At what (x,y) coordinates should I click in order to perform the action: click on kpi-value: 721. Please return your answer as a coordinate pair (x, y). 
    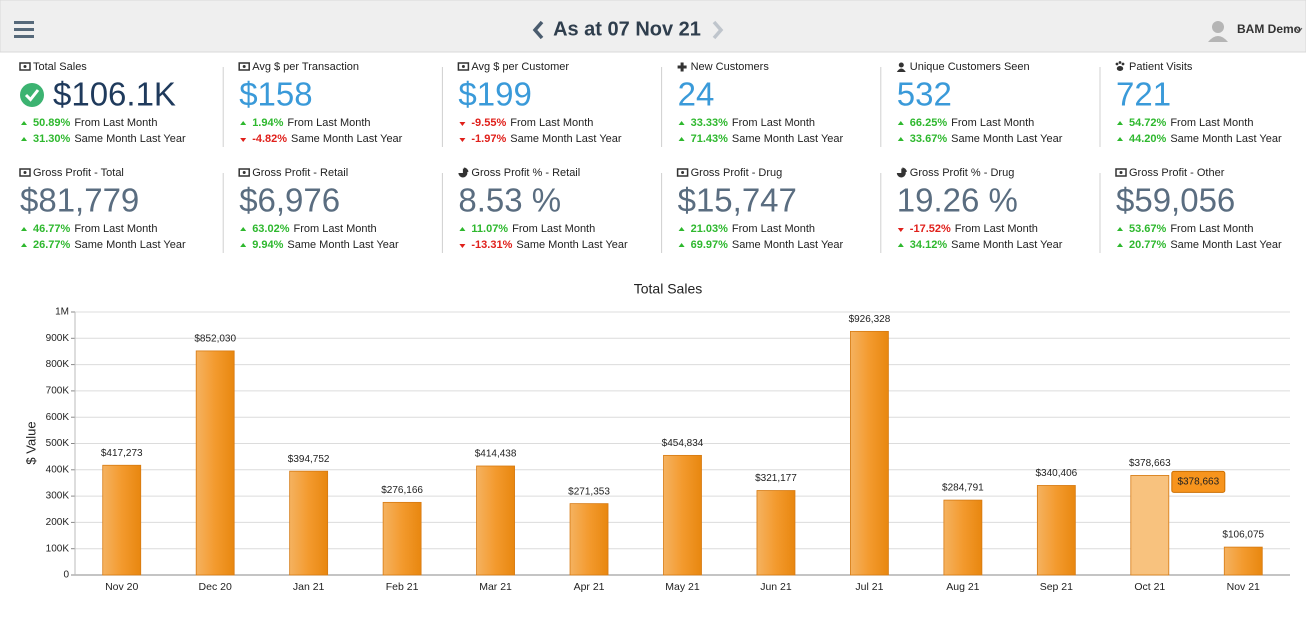
    Looking at the image, I should click on (1143, 94).